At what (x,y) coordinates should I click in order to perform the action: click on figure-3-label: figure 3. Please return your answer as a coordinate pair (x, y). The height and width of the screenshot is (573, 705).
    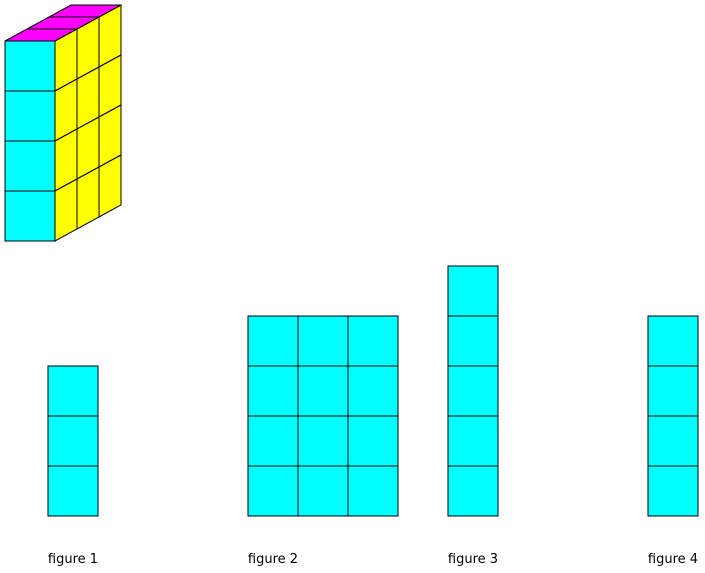
    Looking at the image, I should click on (473, 559).